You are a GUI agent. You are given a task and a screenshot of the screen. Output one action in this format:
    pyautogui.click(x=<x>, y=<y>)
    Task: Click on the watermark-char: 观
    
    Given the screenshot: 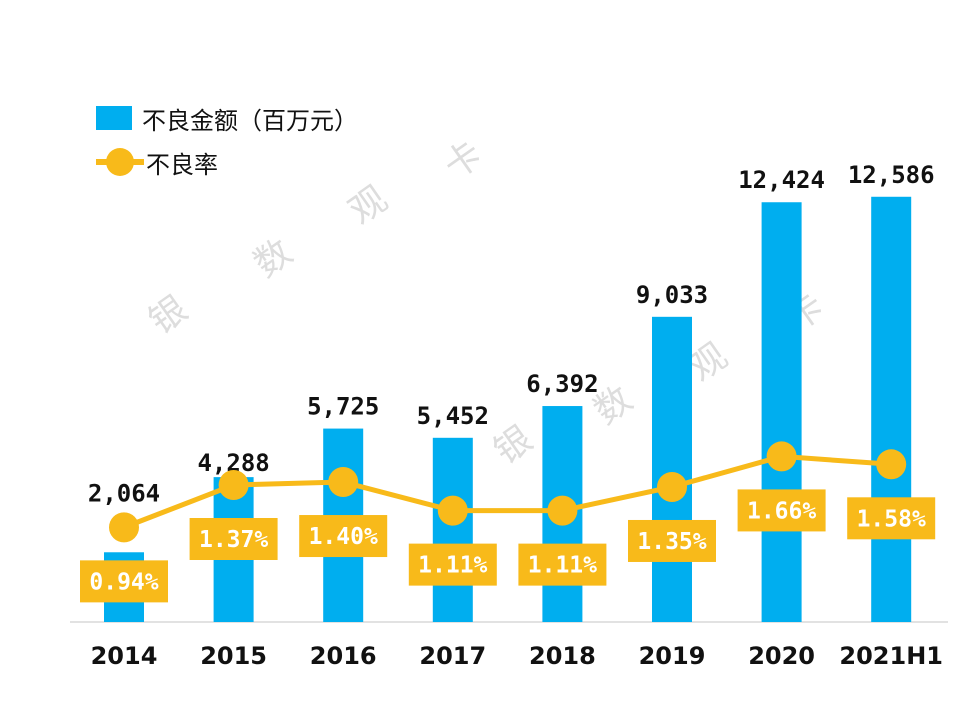 What is the action you would take?
    pyautogui.click(x=368, y=205)
    